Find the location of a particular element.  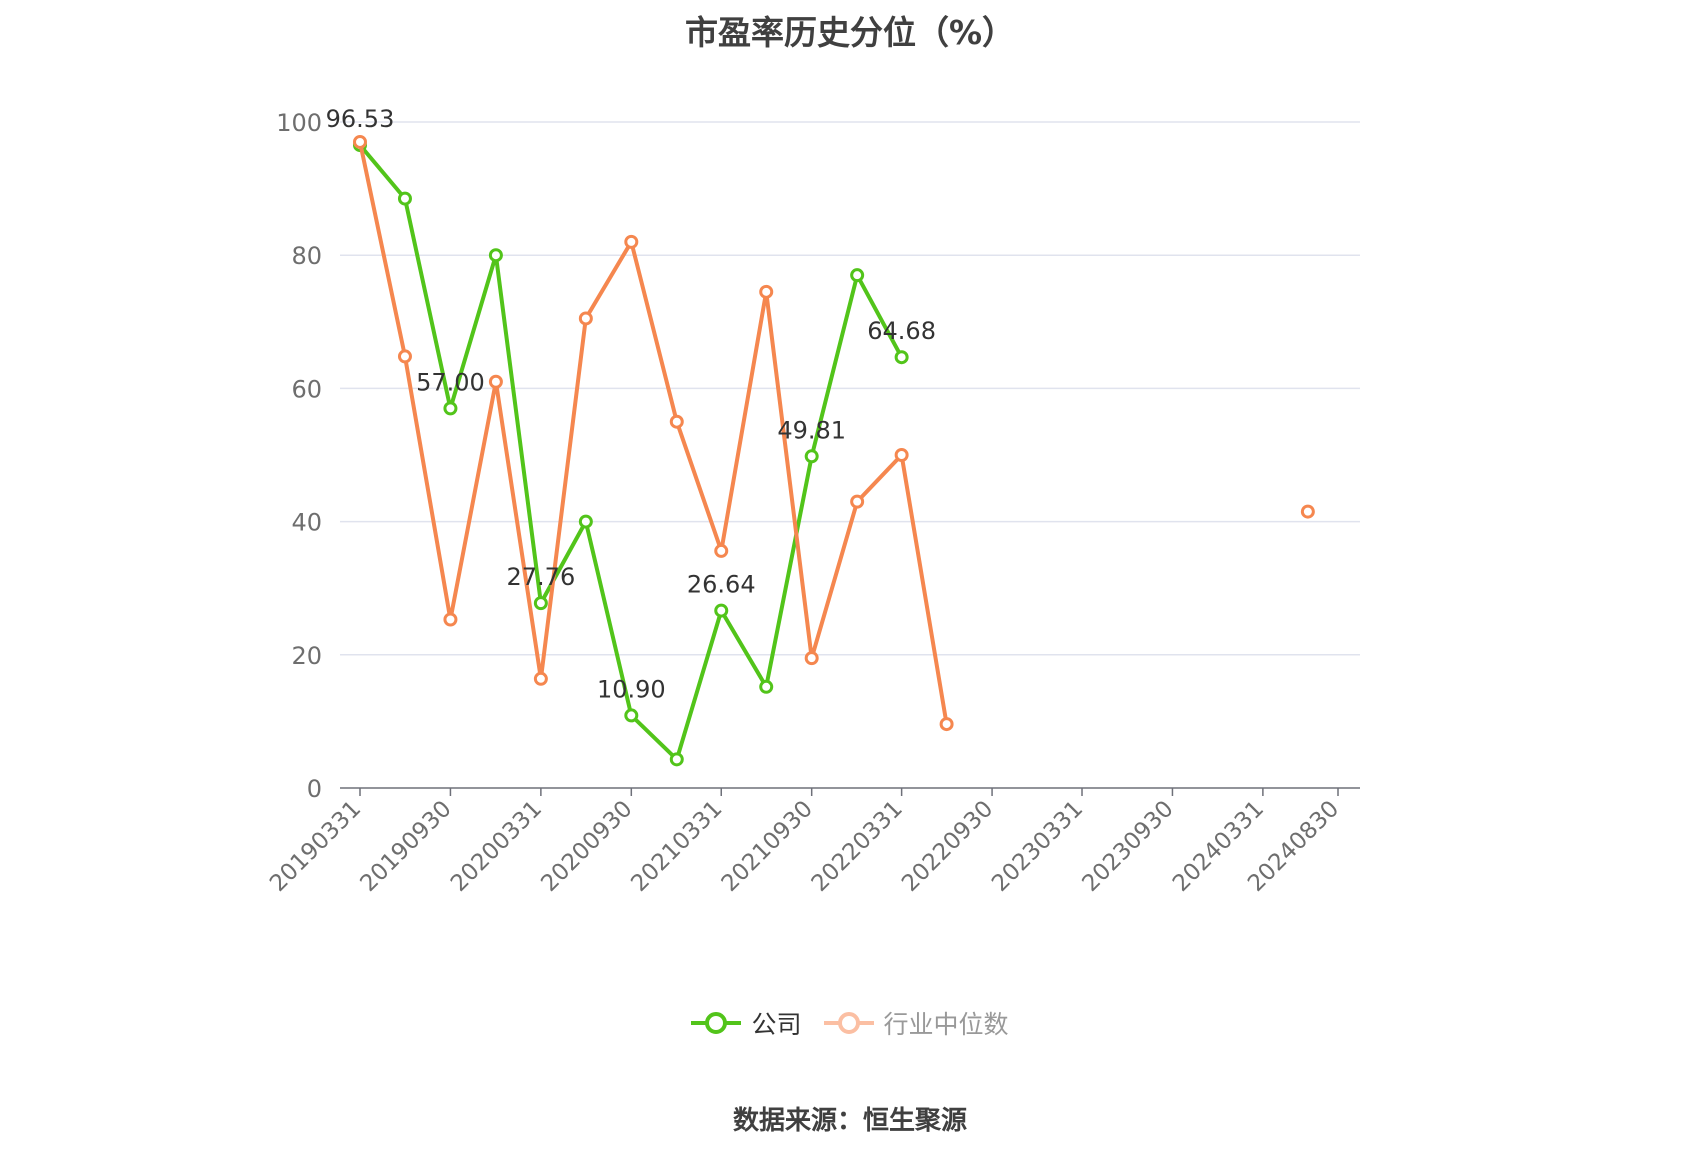

y-tick-label-20: 20 is located at coordinates (306, 656).